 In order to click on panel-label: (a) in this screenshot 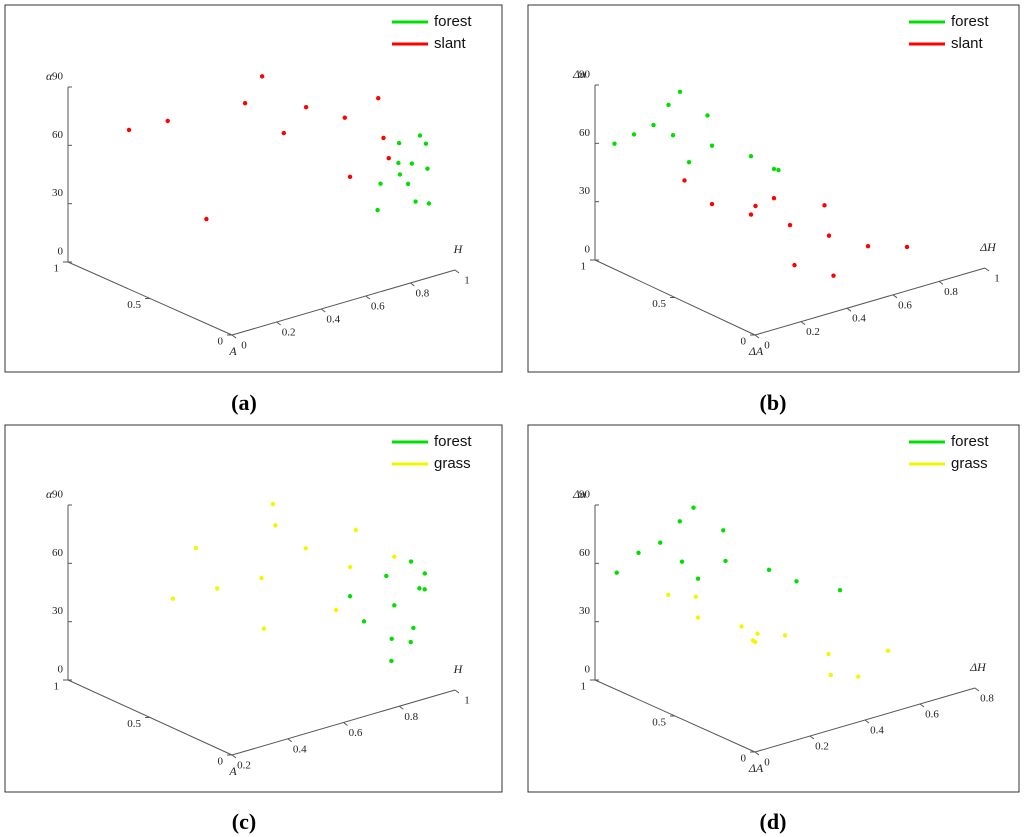, I will do `click(244, 402)`.